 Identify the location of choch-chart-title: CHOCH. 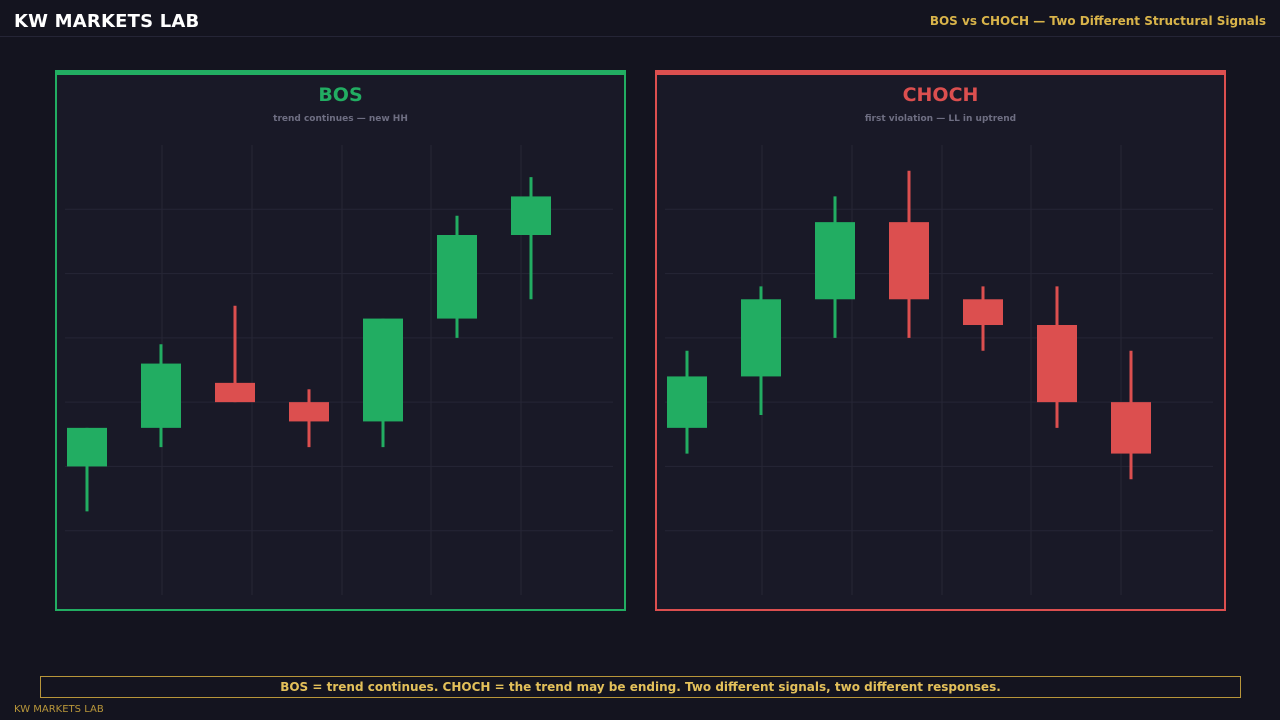
(940, 95).